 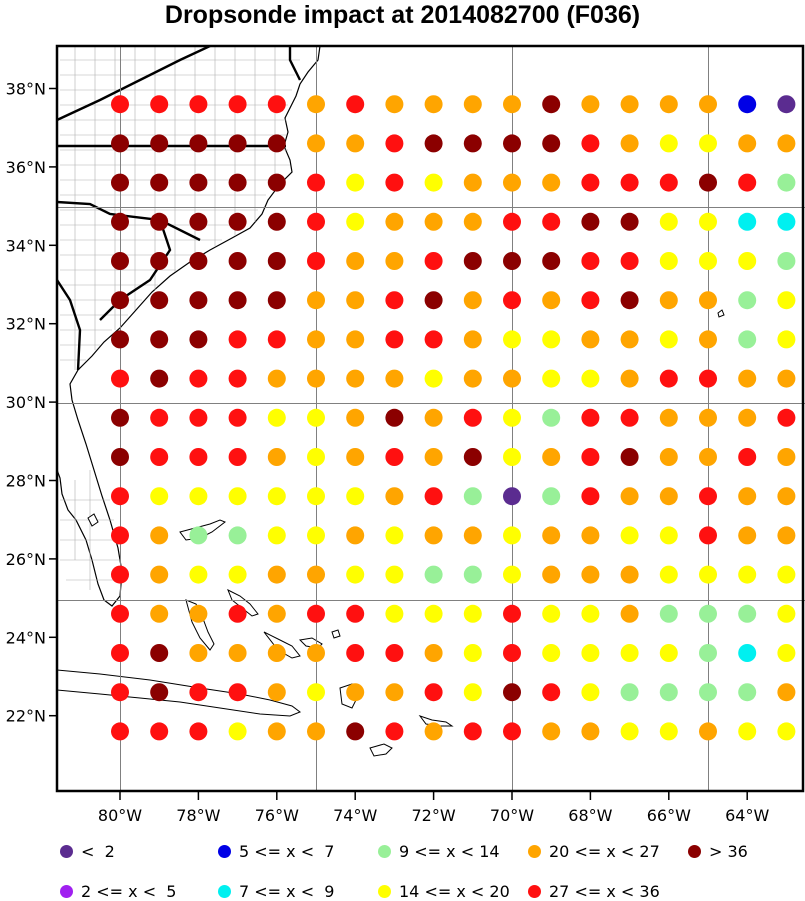 I want to click on lon-tick-label: 76°W, so click(x=277, y=815).